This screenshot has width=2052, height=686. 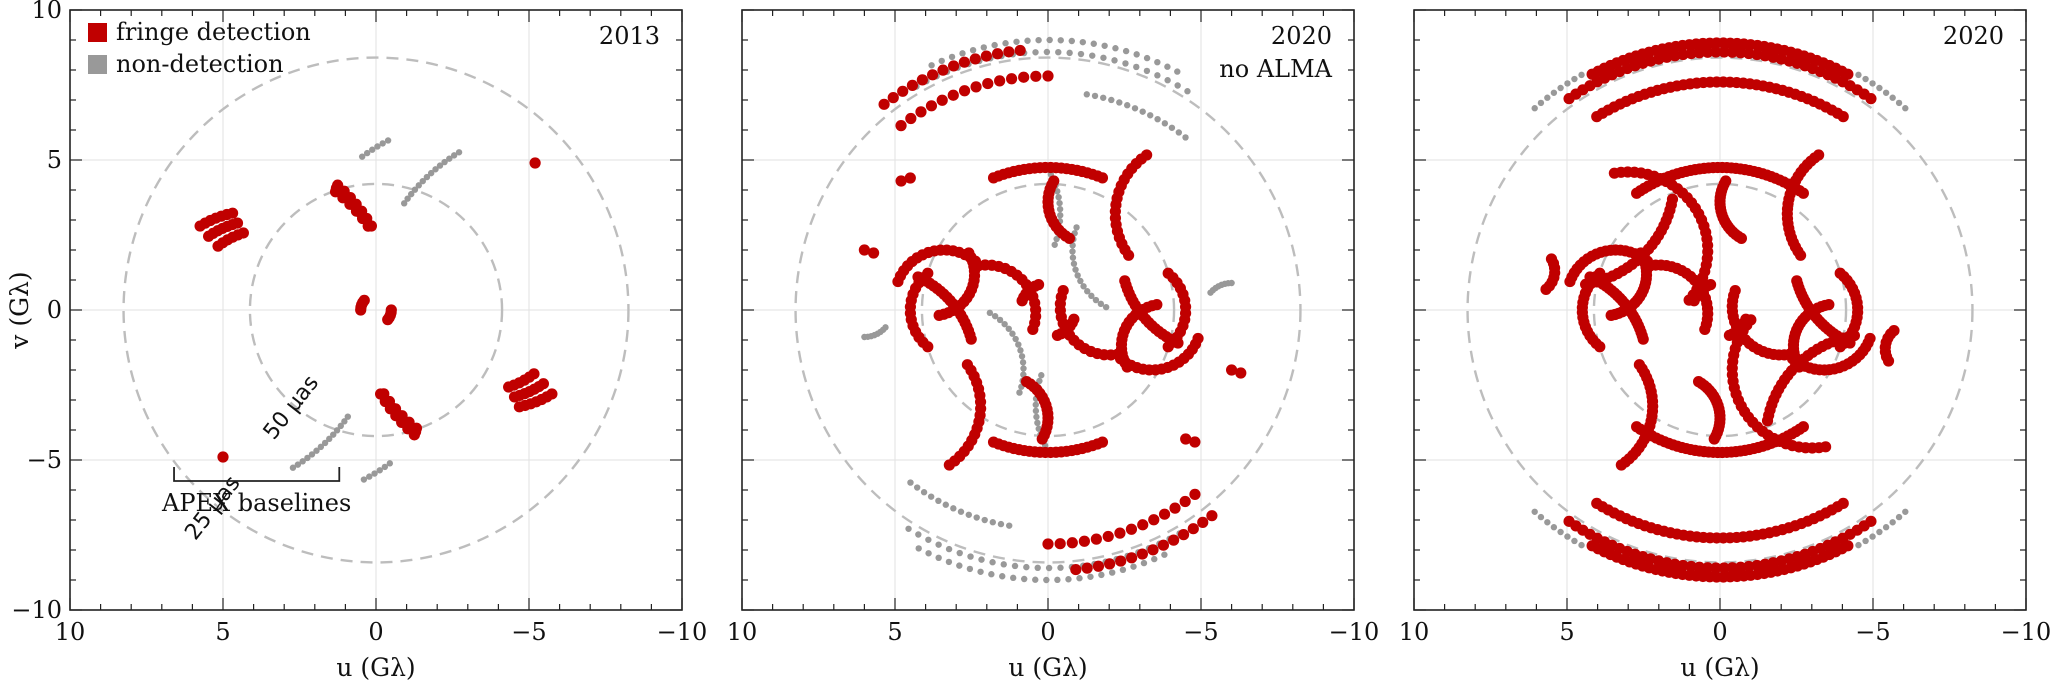 What do you see at coordinates (2026, 632) in the screenshot?
I see `x-tick-label: −10` at bounding box center [2026, 632].